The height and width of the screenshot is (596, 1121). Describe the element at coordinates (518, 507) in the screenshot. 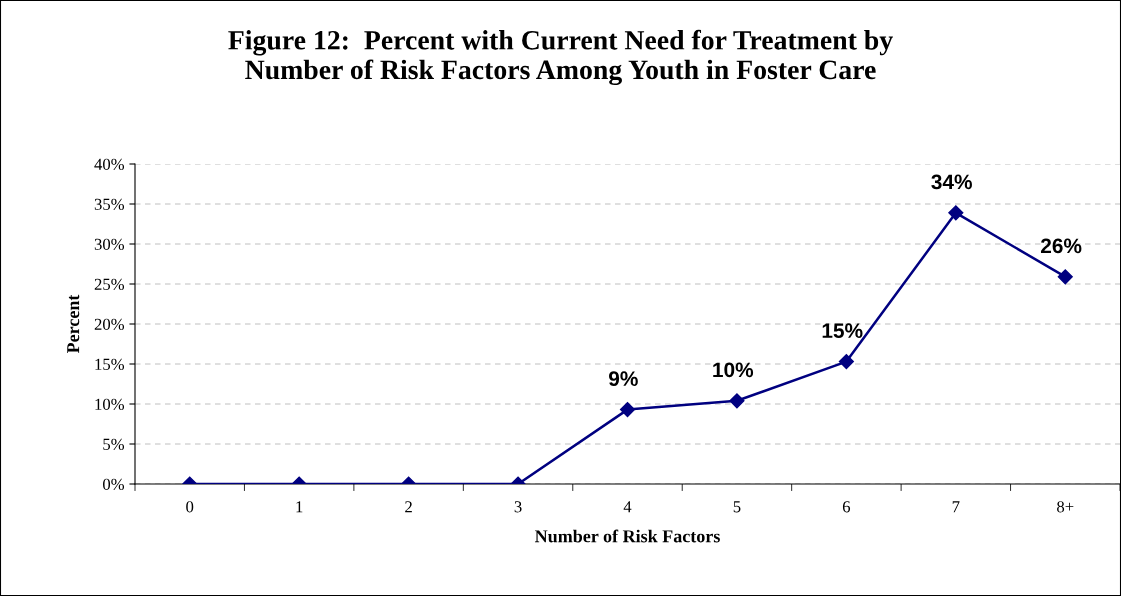

I see `x-tick-label: 3` at that location.